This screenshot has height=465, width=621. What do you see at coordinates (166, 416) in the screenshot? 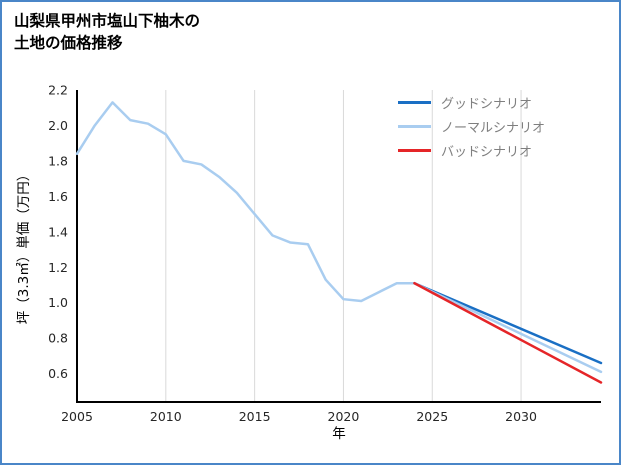
I see `x-tick-label: 2010` at bounding box center [166, 416].